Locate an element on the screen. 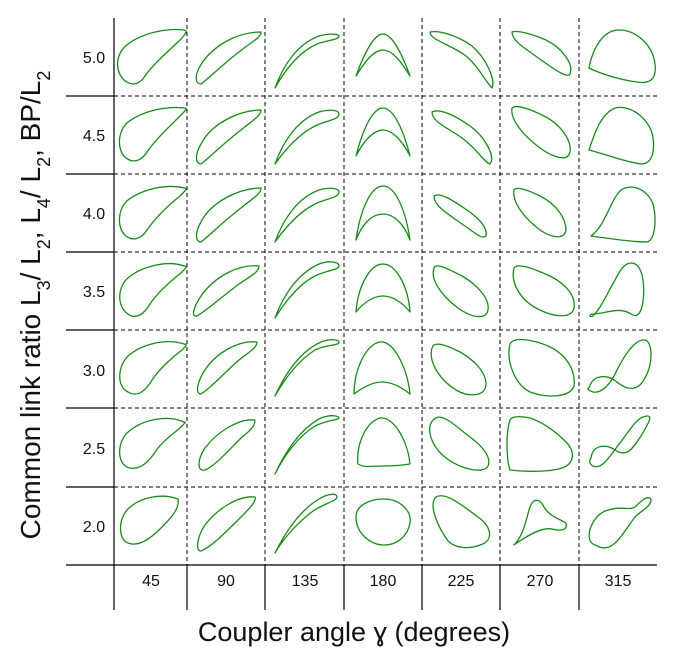 Image resolution: width=674 pixels, height=663 pixels. curve-r4.5-c315 is located at coordinates (621, 135).